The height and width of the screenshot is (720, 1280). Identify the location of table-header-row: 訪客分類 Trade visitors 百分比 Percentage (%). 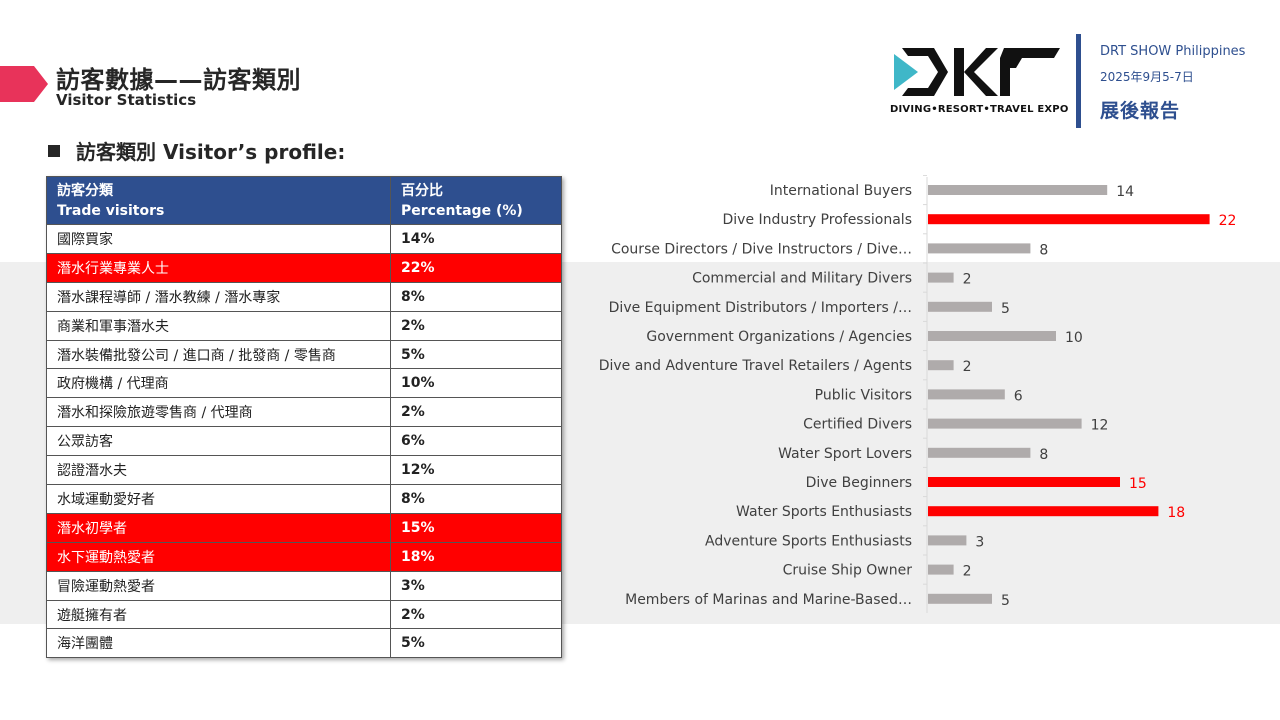
(304, 200).